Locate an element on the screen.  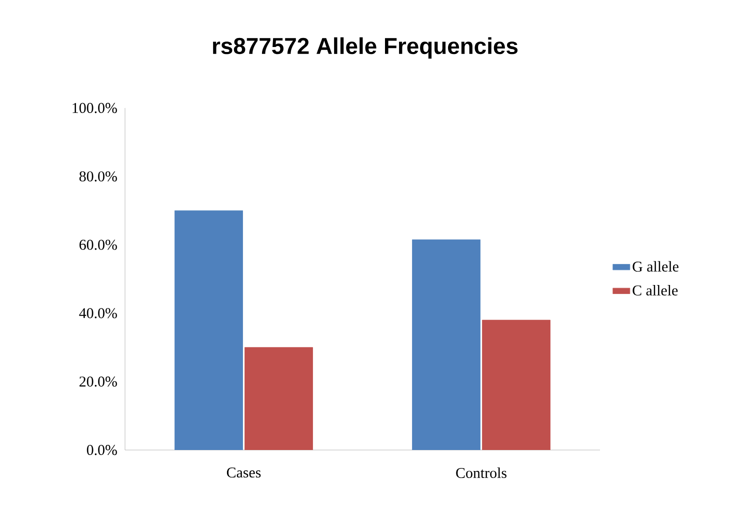
chart-title: rs877572 Allele Frequencies is located at coordinates (365, 48).